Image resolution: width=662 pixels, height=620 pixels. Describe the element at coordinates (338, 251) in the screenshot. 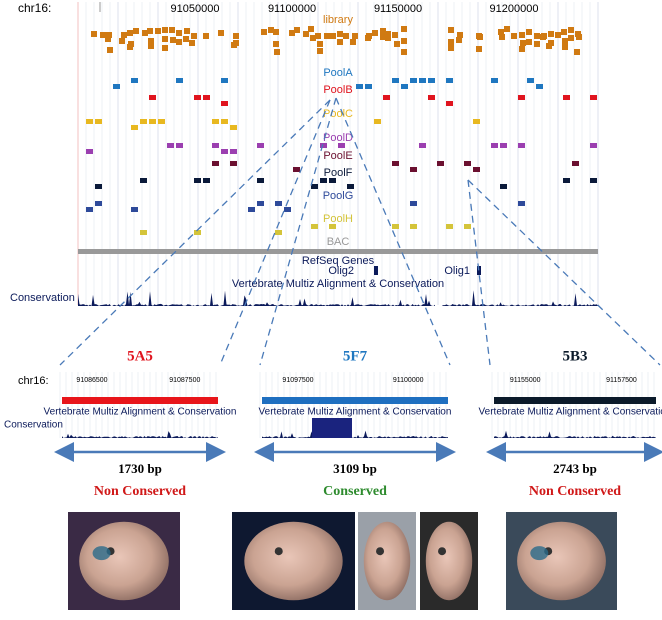

I see `bac-bar` at that location.